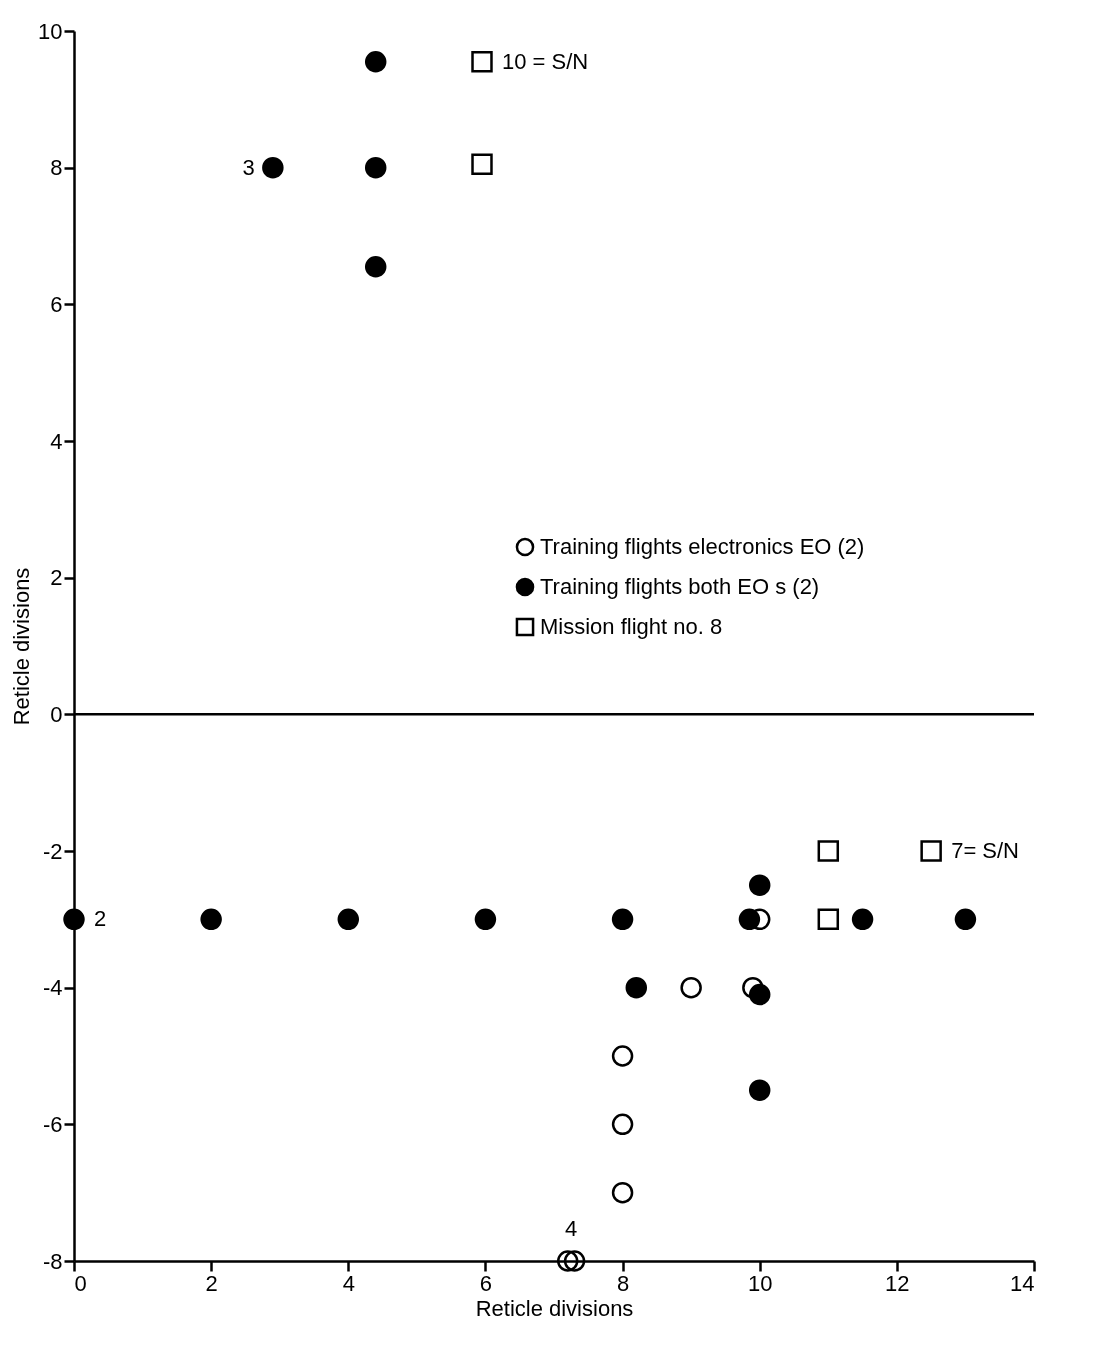 This screenshot has height=1361, width=1111. I want to click on y-tick-label: -4, so click(52, 988).